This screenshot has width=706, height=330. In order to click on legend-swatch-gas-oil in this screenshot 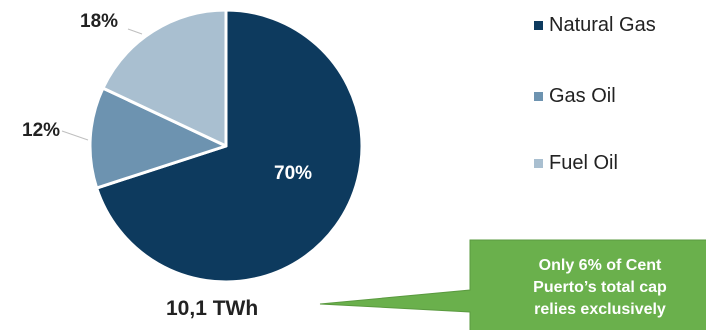, I will do `click(538, 96)`.